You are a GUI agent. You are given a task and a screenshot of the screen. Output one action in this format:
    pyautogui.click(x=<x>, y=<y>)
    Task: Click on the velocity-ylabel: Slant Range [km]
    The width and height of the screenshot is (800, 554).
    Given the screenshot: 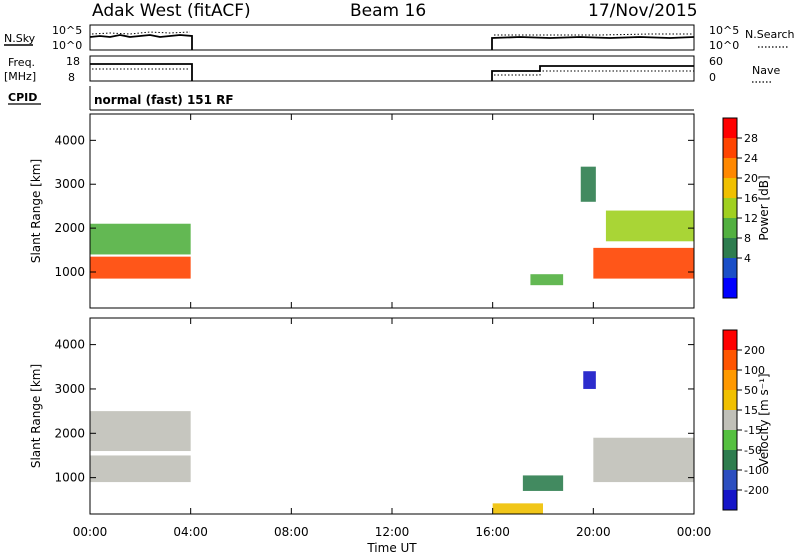 What is the action you would take?
    pyautogui.click(x=36, y=416)
    